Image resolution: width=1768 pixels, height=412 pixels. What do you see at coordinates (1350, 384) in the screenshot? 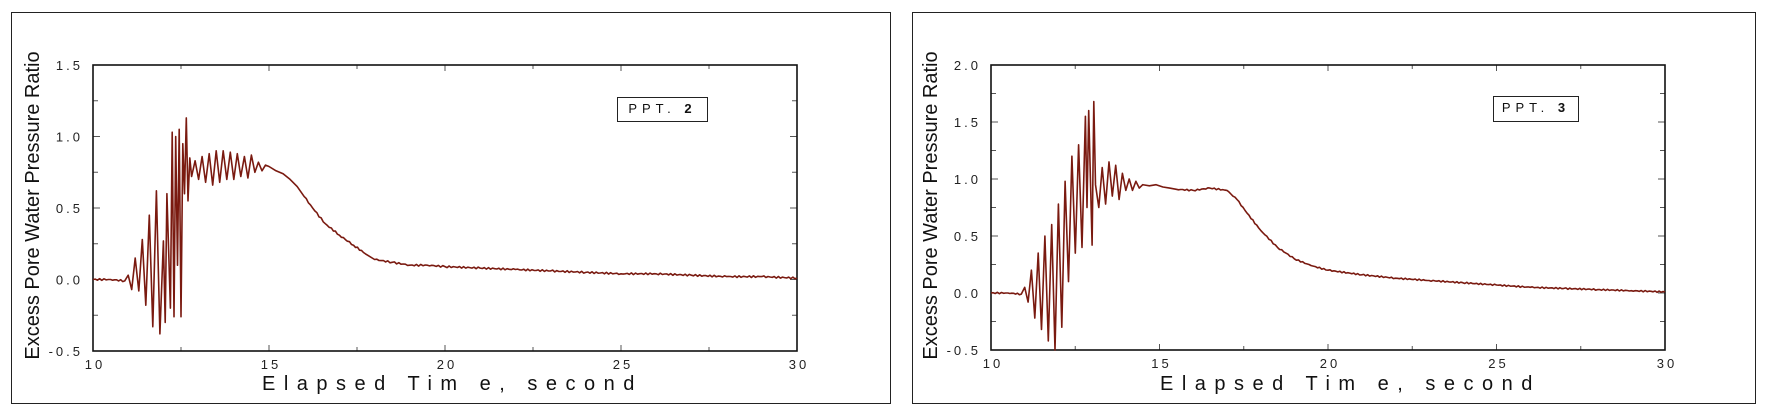
I see `x-axis-label-ppt3: Elapsed Tim e, second` at bounding box center [1350, 384].